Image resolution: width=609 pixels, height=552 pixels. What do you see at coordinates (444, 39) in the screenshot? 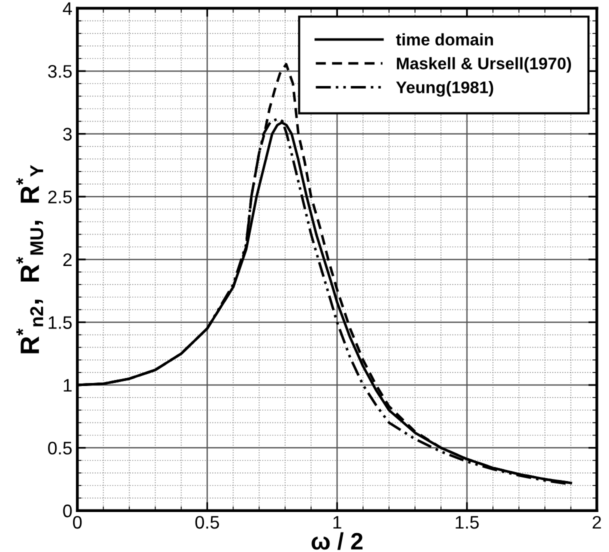
I see `legend-label: time domain` at bounding box center [444, 39].